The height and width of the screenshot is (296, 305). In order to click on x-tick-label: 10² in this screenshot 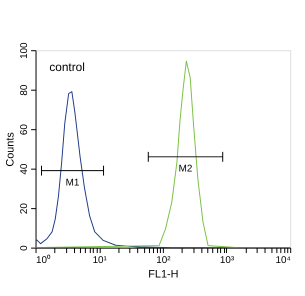, I will do `click(164, 260)`.